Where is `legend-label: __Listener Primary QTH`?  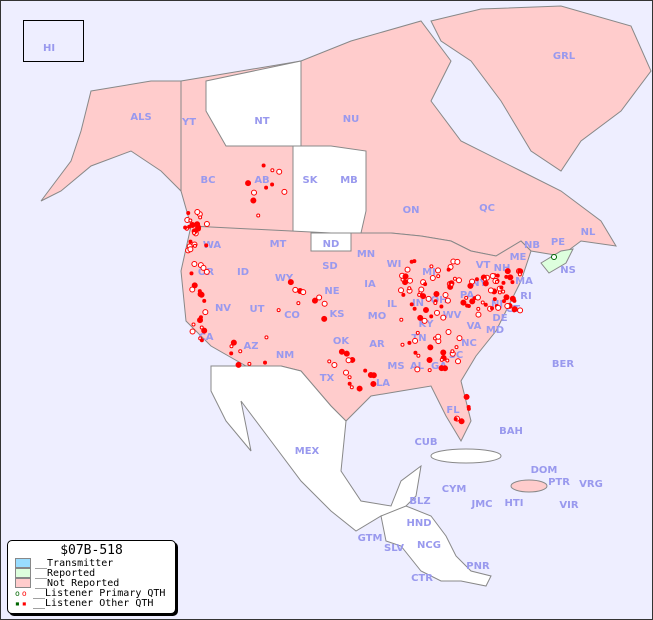
legend-label: __Listener Primary QTH is located at coordinates (99, 593).